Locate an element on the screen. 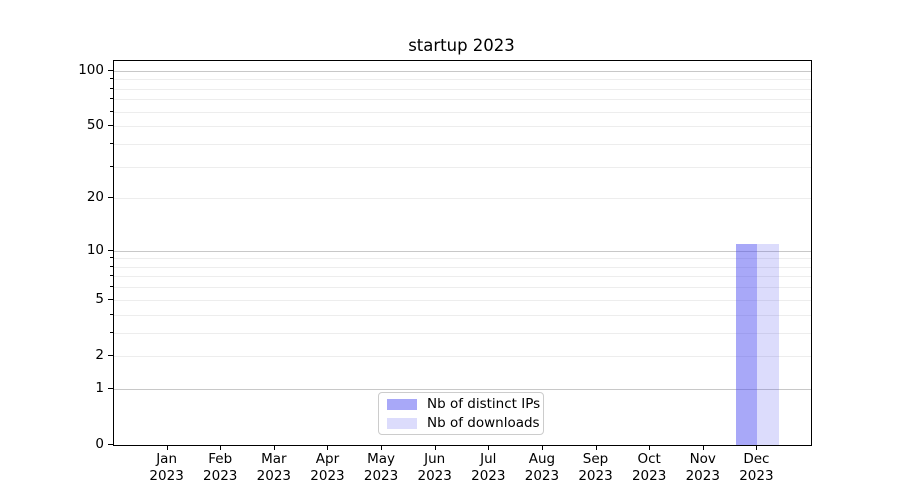 This screenshot has height=500, width=900. bar-nb-of-distinct-ips is located at coordinates (746, 344).